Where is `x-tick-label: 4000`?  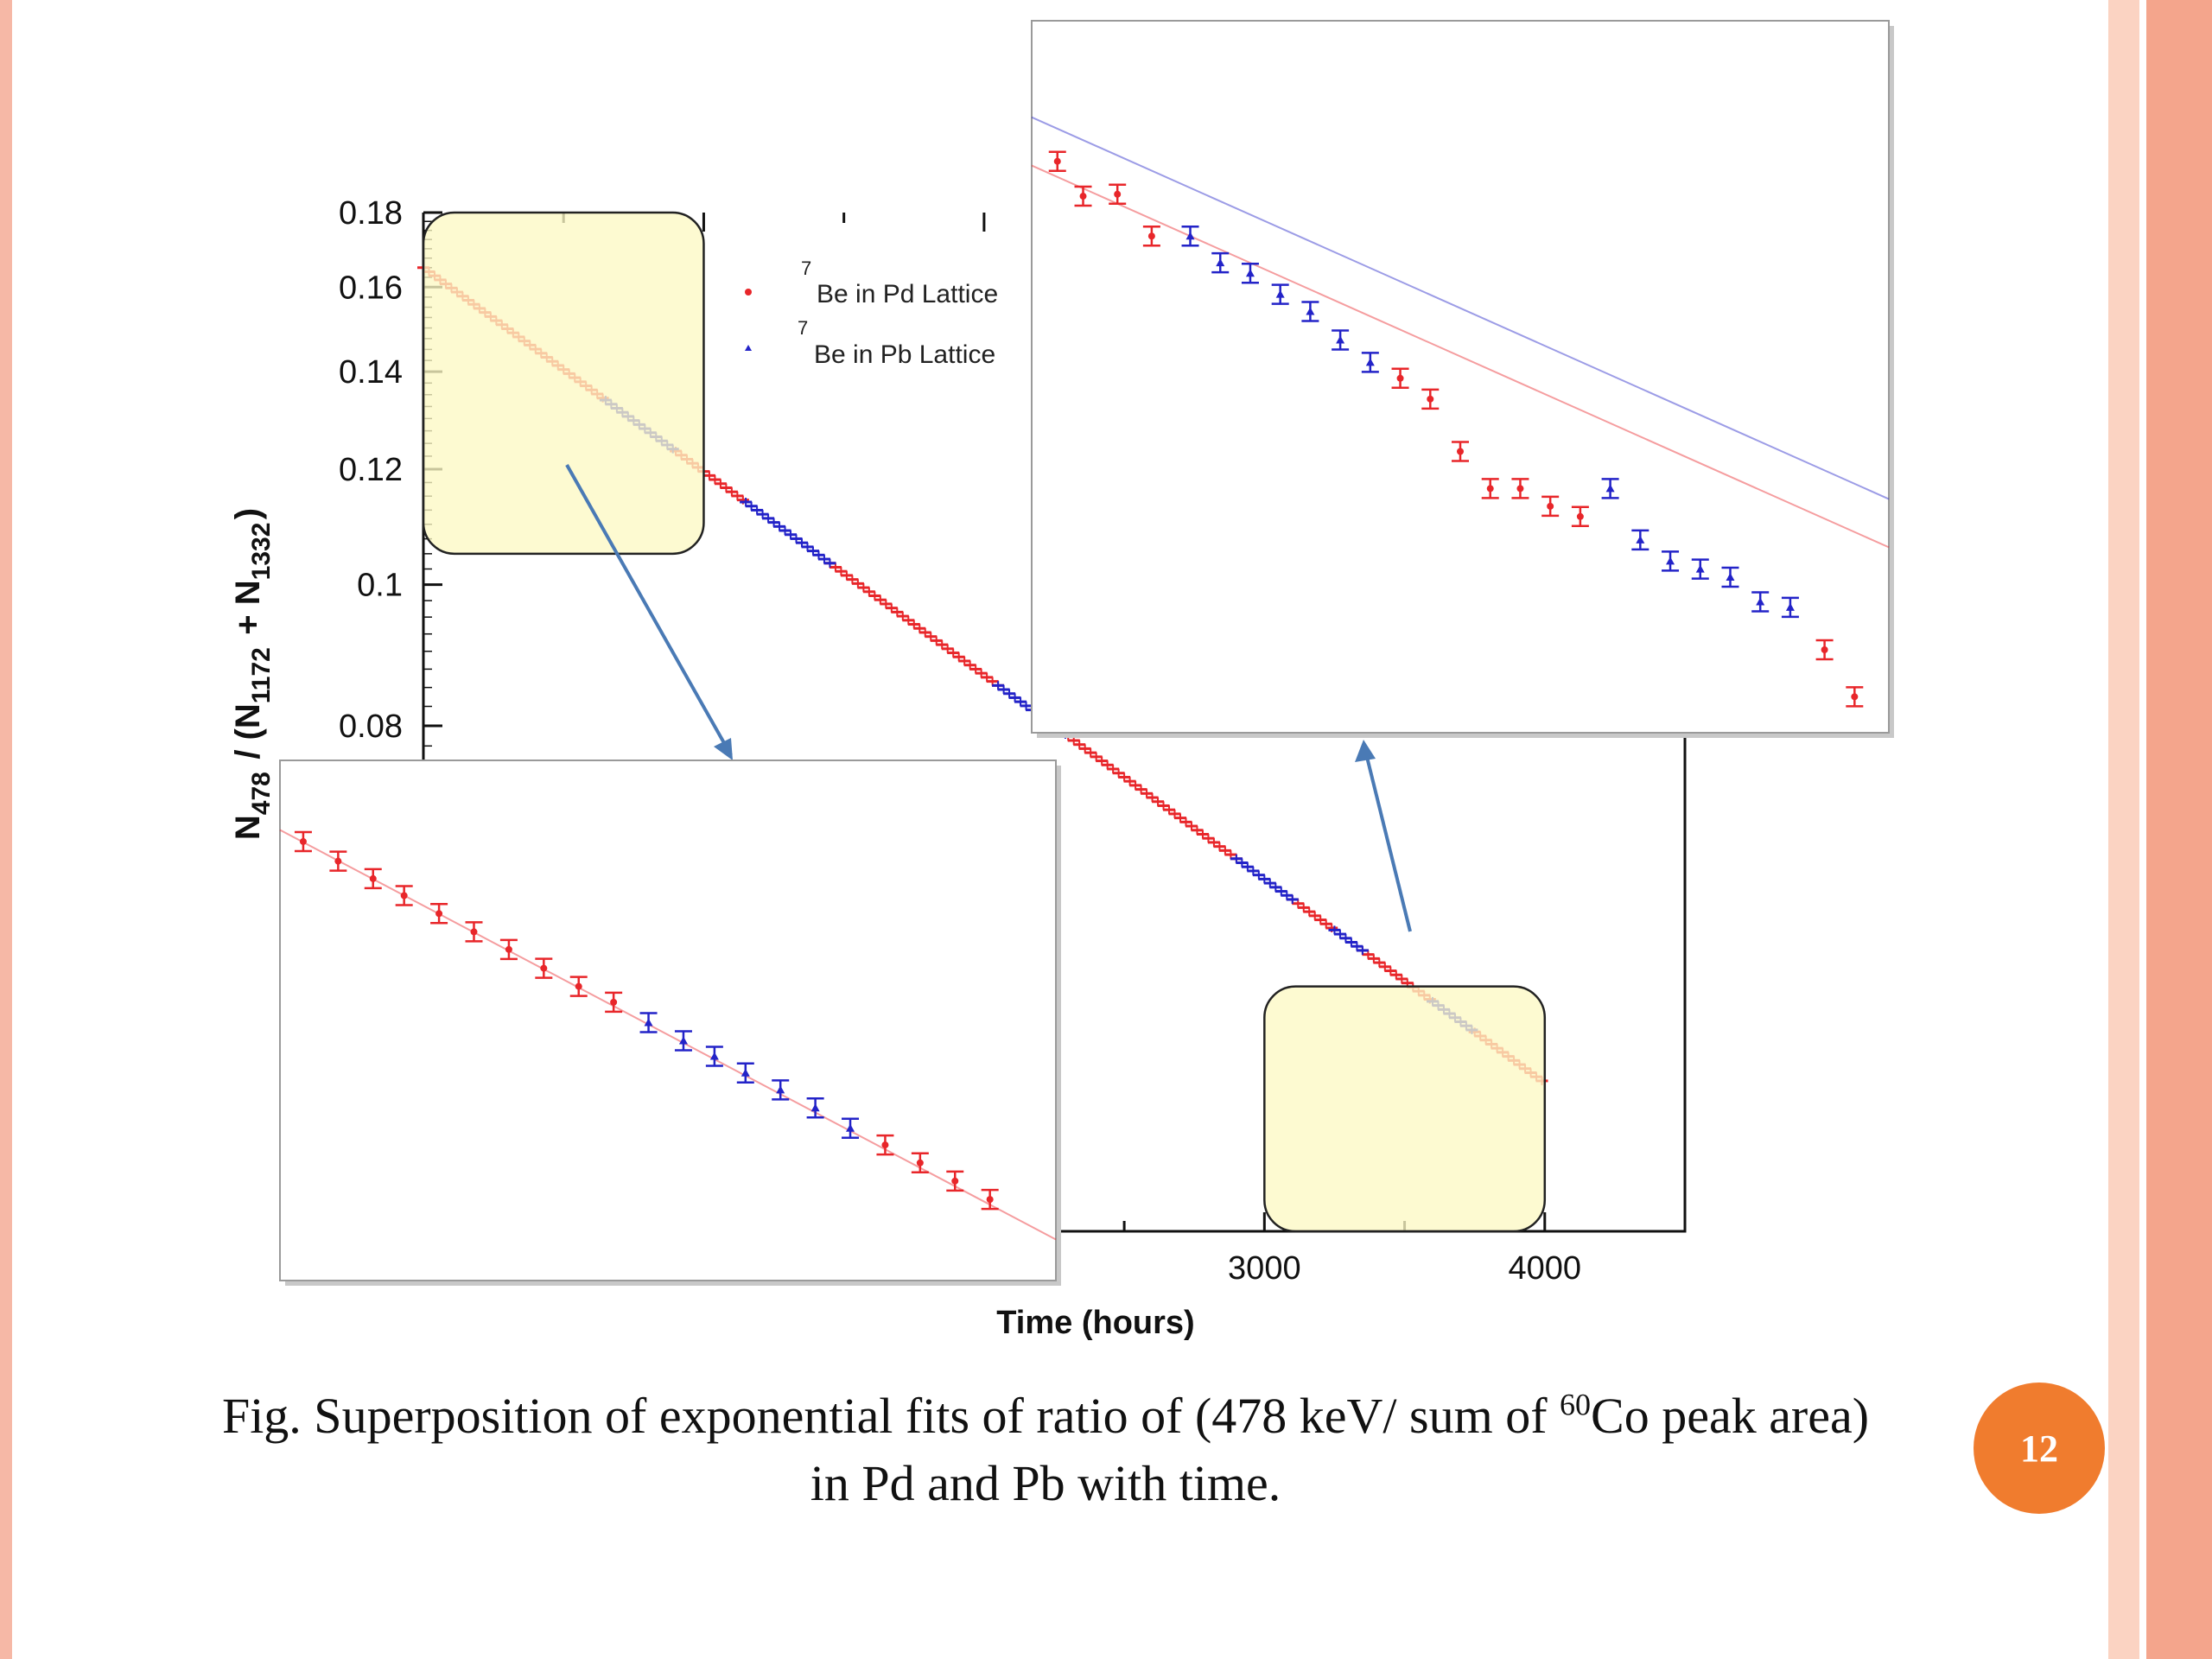
x-tick-label: 4000 is located at coordinates (1545, 1268).